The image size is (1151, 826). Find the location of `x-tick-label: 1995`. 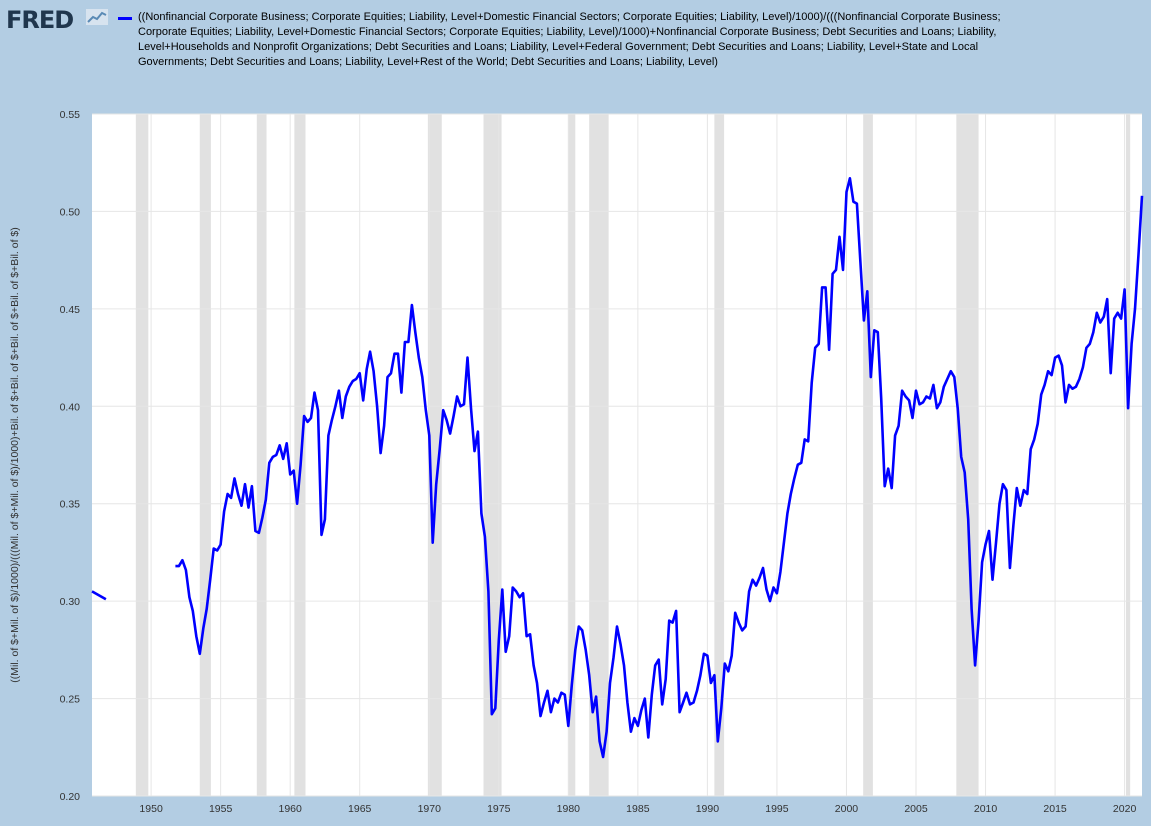

x-tick-label: 1995 is located at coordinates (777, 809).